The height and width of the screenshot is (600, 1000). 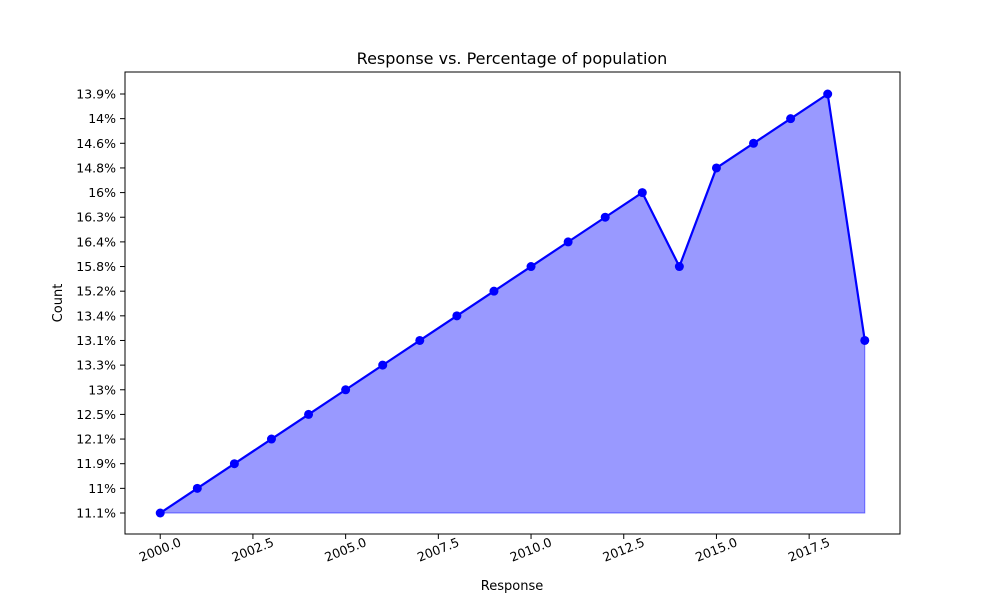 I want to click on x-axis-label: Response, so click(x=512, y=586).